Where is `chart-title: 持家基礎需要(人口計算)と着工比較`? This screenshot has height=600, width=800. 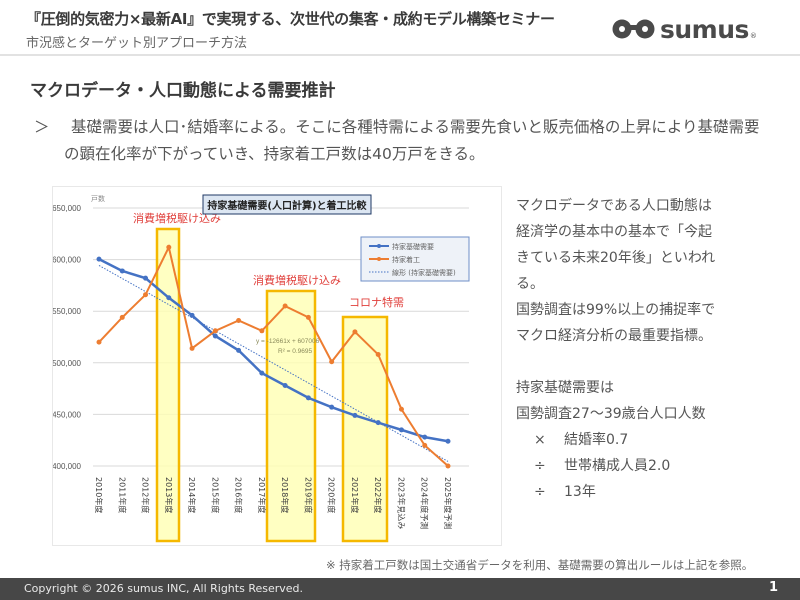 chart-title: 持家基礎需要(人口計算)と着工比較 is located at coordinates (287, 205).